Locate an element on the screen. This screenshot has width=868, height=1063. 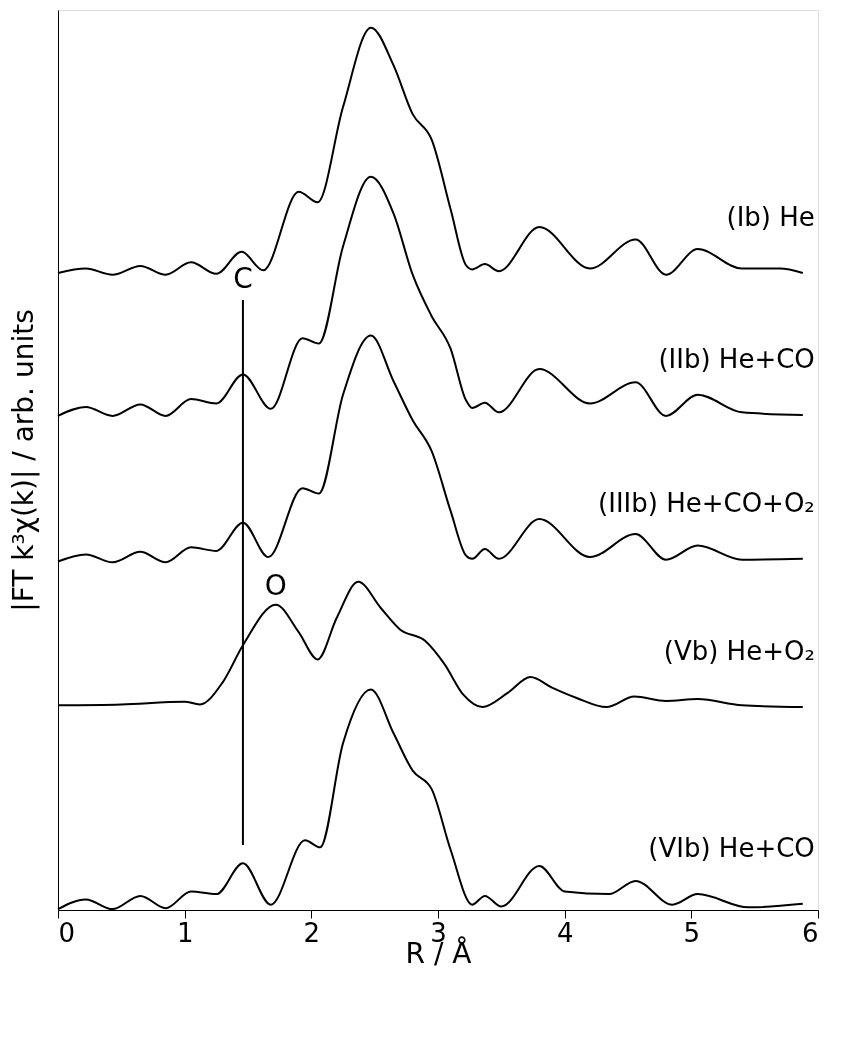
x-tick-label: 2 is located at coordinates (312, 932).